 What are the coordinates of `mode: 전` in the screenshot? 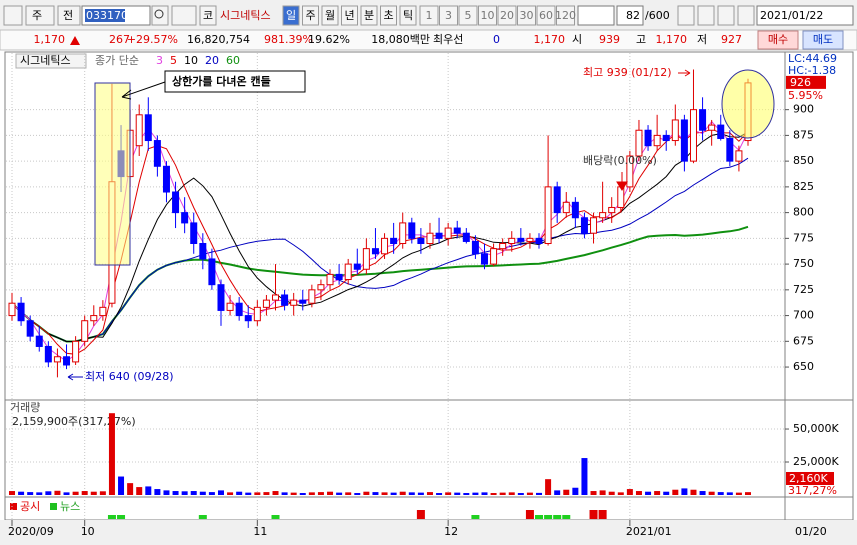 It's located at (68, 15).